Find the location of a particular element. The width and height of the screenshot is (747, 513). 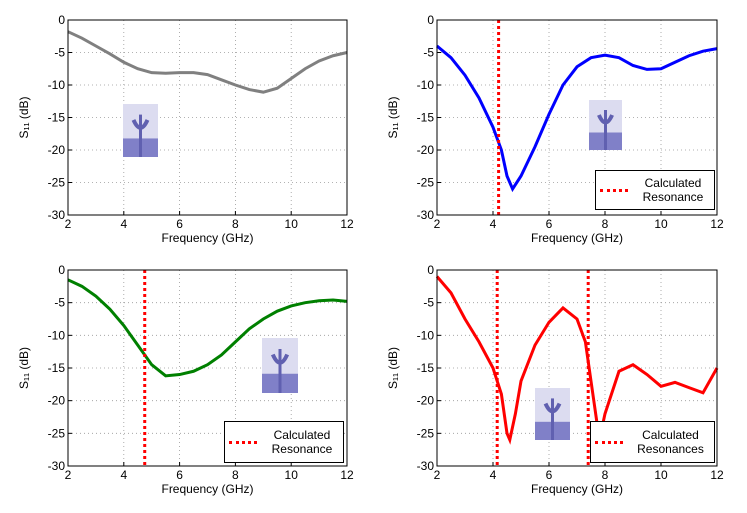

plot-area is located at coordinates (207, 117).